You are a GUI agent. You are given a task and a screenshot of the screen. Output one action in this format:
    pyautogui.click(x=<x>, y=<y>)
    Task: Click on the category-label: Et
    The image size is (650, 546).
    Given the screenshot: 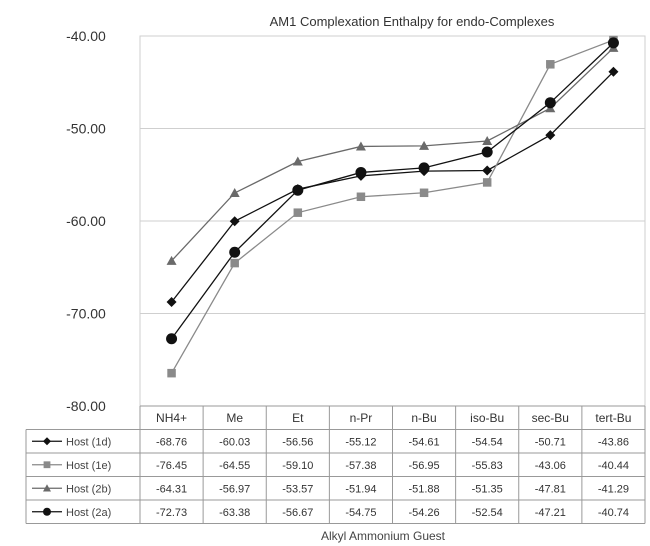 What is the action you would take?
    pyautogui.click(x=298, y=418)
    